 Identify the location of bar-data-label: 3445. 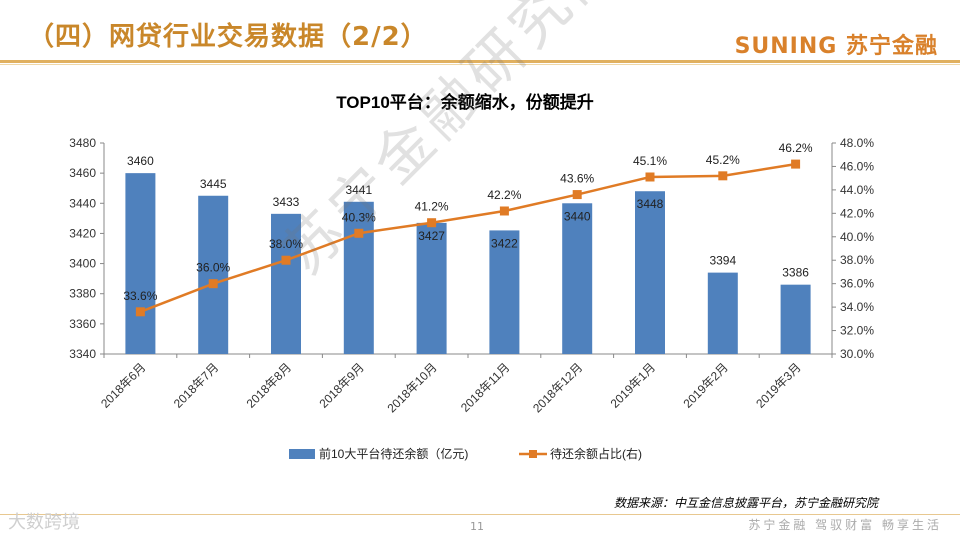
(213, 184).